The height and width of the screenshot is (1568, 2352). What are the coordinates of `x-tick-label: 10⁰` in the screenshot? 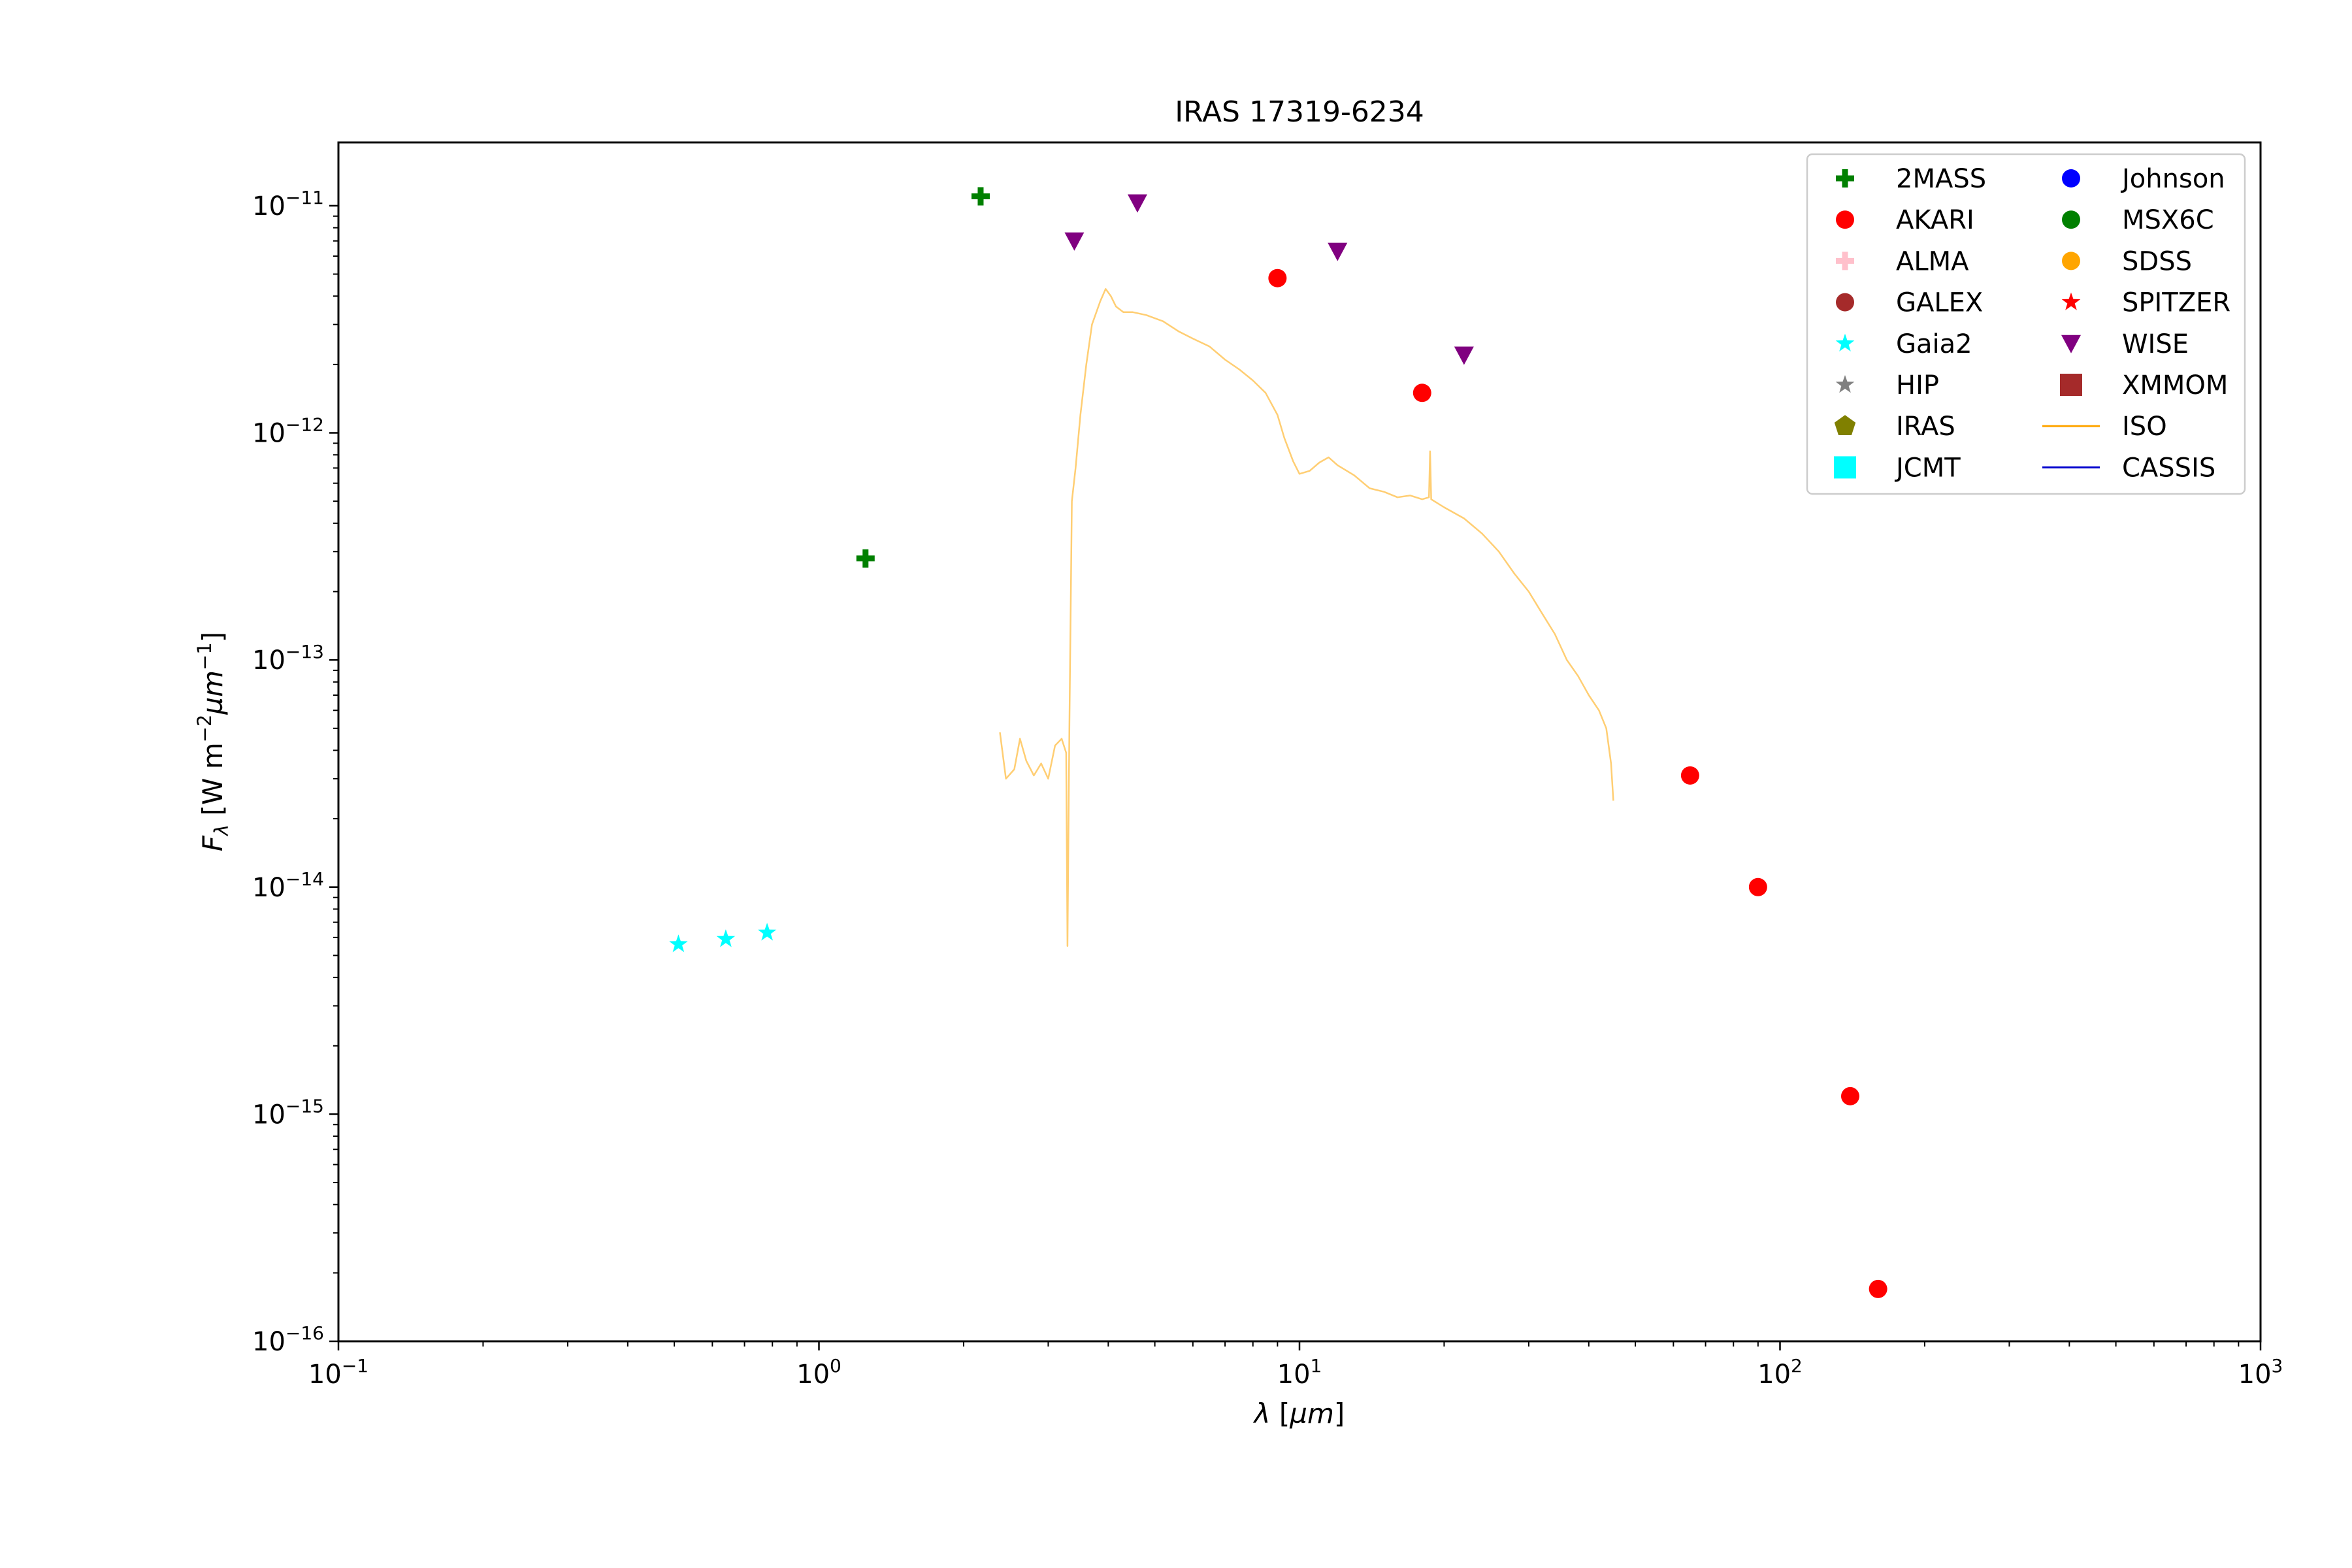 It's located at (818, 1372).